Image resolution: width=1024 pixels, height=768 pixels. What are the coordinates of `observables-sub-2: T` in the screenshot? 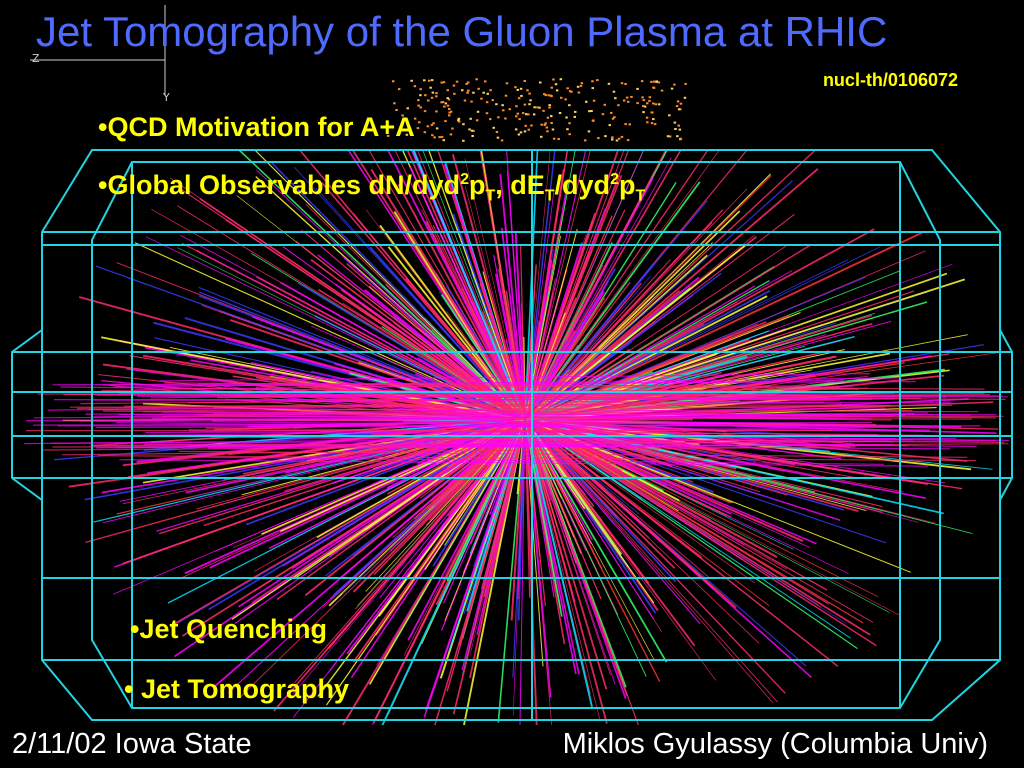 It's located at (549, 196).